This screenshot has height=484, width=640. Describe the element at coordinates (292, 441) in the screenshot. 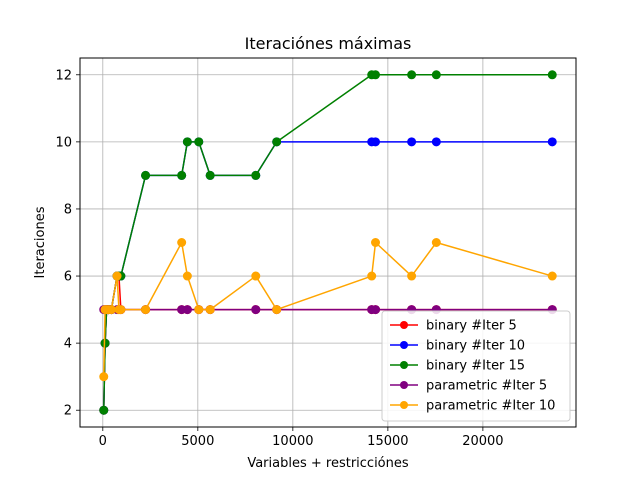

I see `x-tick-label: 10000` at that location.